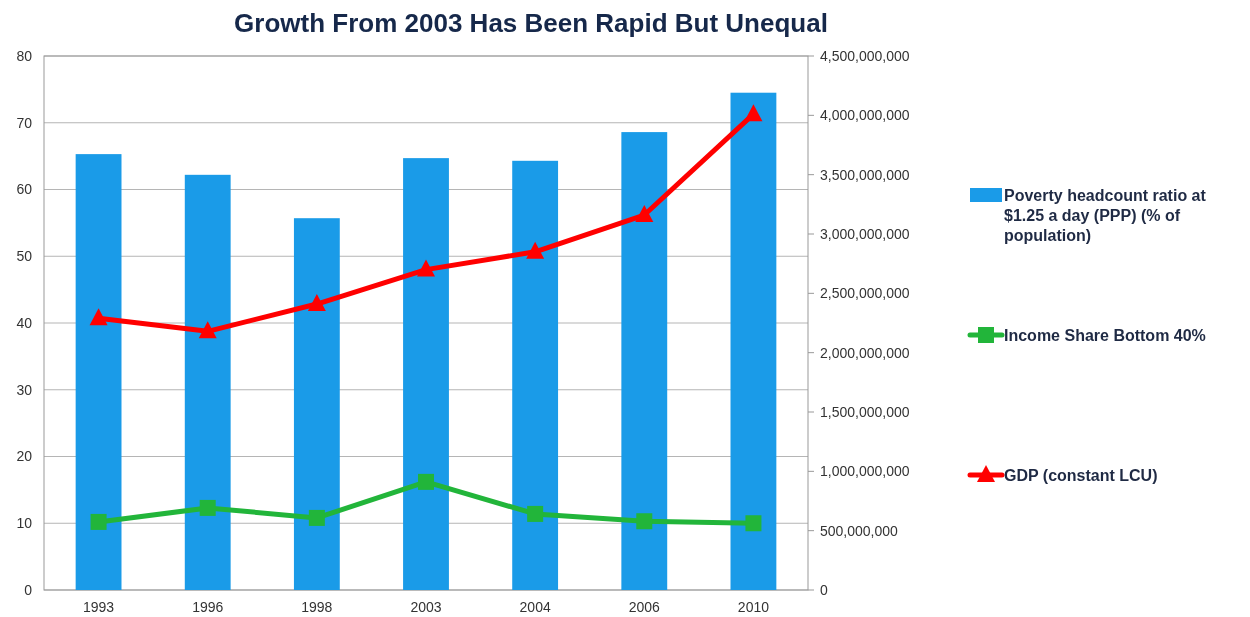 Image resolution: width=1250 pixels, height=617 pixels. What do you see at coordinates (865, 174) in the screenshot?
I see `y2-tick-label: 3,500,000,000` at bounding box center [865, 174].